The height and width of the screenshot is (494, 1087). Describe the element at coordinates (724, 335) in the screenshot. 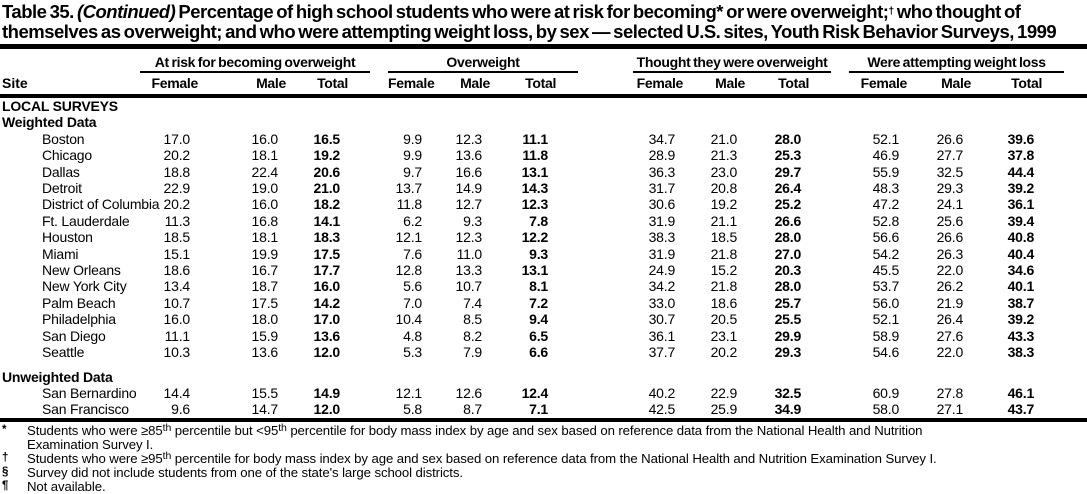

I see `value-cell: 23.1` at that location.